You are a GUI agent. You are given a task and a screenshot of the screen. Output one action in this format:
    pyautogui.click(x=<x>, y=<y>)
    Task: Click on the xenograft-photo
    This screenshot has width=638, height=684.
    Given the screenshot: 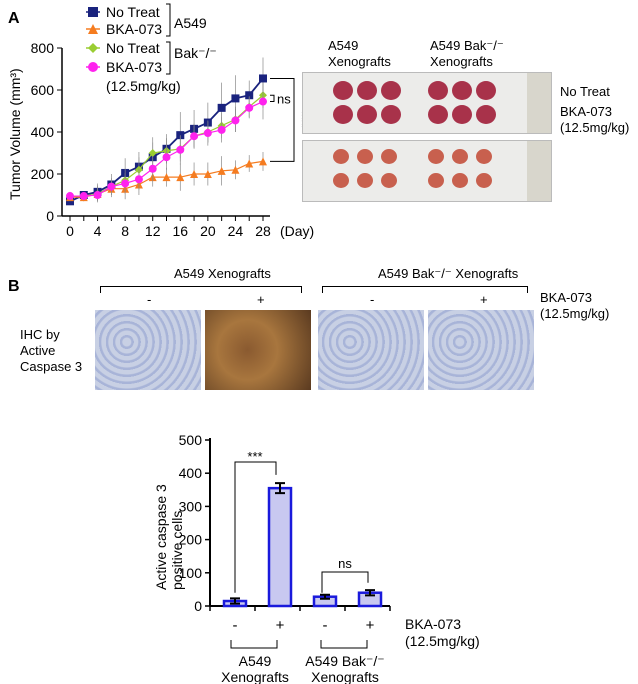 What is the action you would take?
    pyautogui.click(x=427, y=103)
    